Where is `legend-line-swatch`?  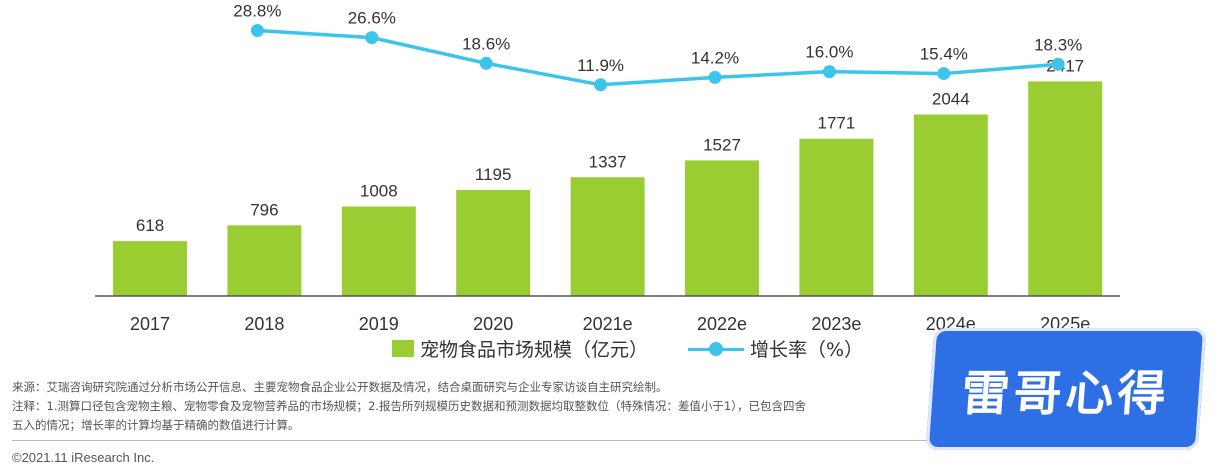
legend-line-swatch is located at coordinates (716, 348).